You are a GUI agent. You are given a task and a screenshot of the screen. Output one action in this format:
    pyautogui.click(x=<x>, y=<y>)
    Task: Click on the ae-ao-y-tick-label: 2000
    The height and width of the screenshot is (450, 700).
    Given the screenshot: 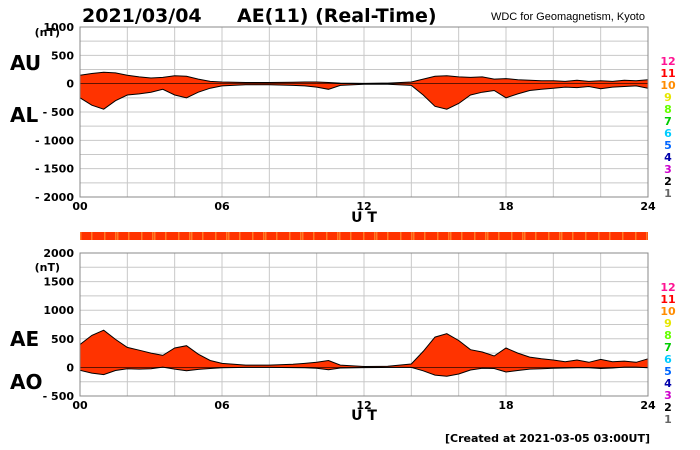 What is the action you would take?
    pyautogui.click(x=58, y=253)
    